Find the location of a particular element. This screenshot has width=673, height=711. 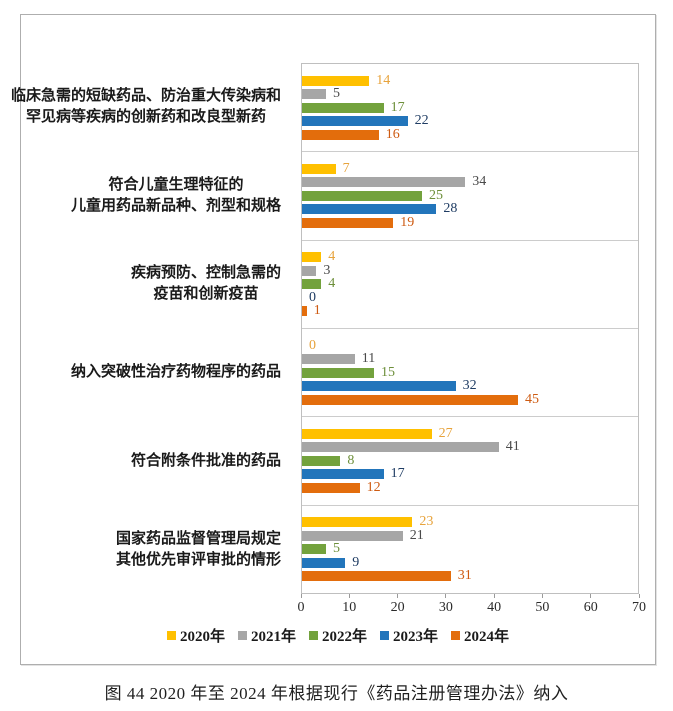

legend-label: 2023年 is located at coordinates (416, 637).